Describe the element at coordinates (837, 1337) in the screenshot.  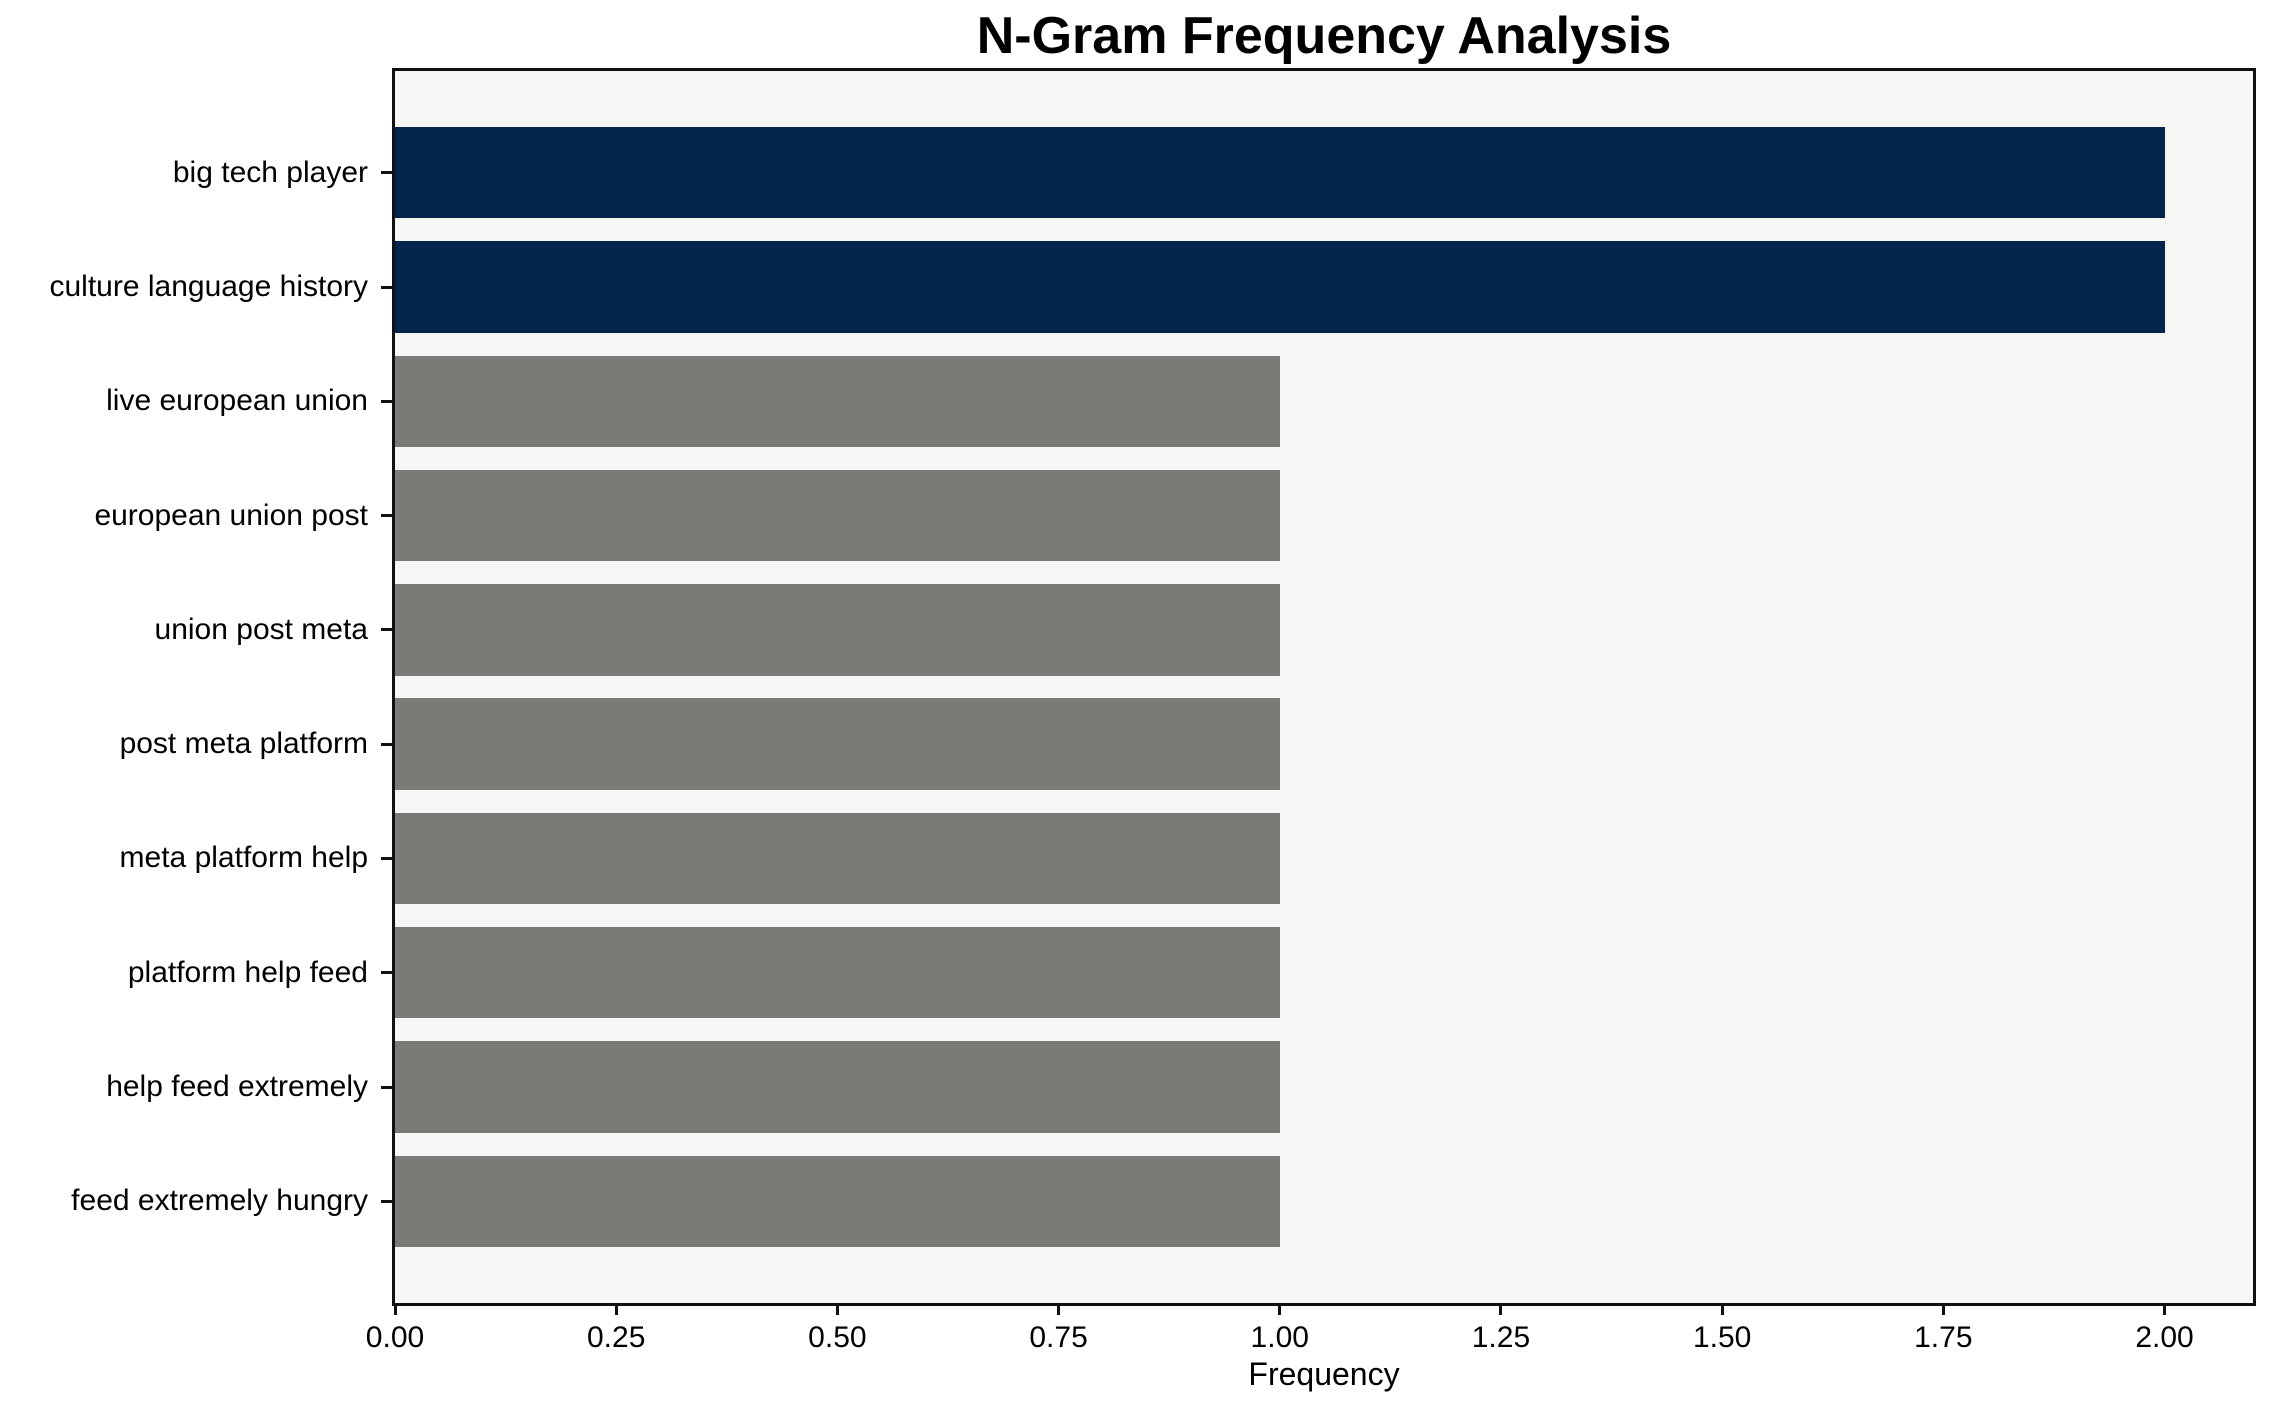
I see `x-tick-label-0.50: 0.50` at that location.